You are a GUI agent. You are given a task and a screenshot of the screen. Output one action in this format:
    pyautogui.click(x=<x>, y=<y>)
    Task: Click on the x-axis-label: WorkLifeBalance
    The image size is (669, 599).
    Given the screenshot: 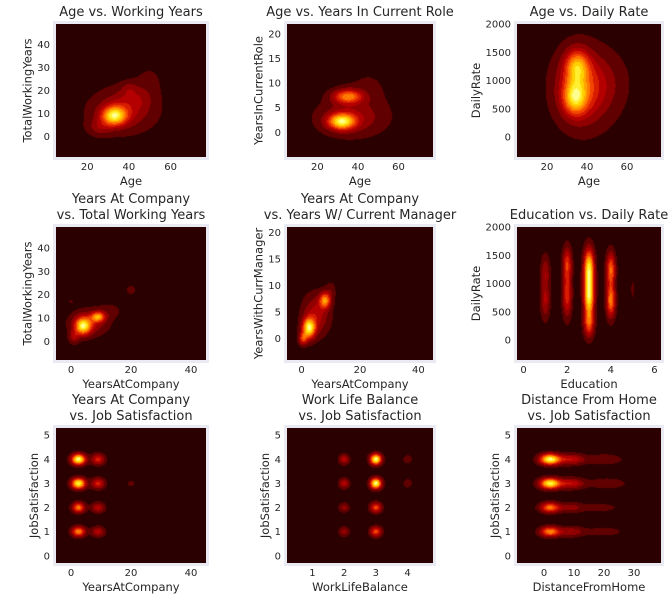 What is the action you would take?
    pyautogui.click(x=360, y=587)
    